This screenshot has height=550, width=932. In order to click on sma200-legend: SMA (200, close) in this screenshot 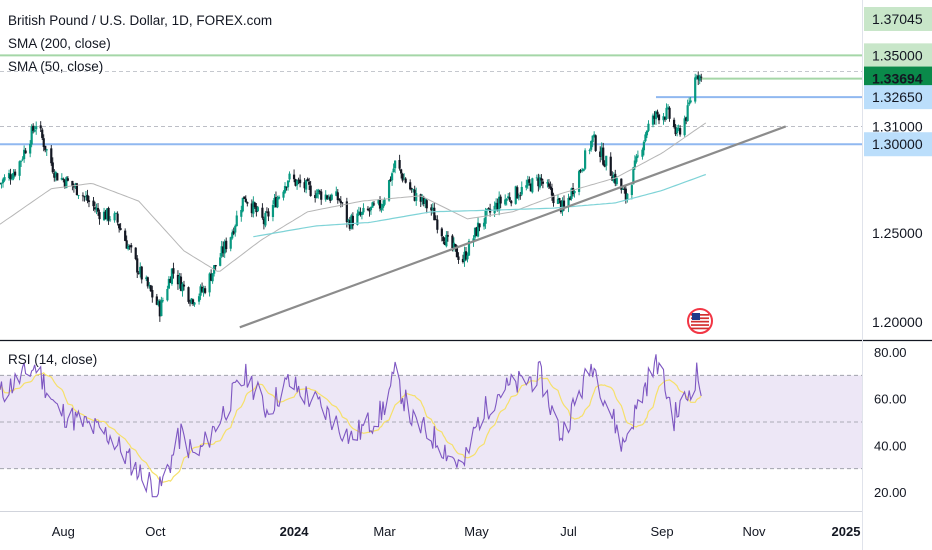, I will do `click(59, 43)`.